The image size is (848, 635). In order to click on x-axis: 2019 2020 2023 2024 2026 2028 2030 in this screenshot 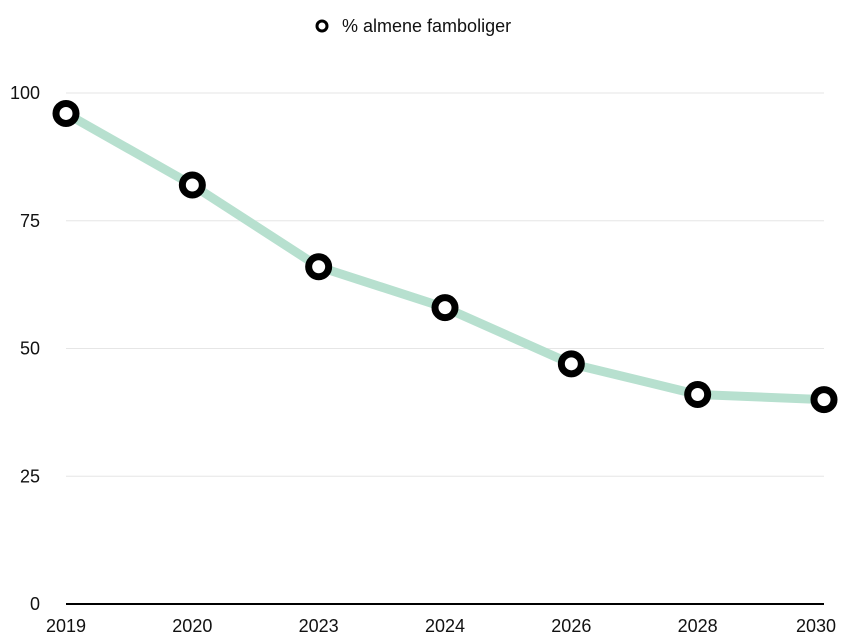, I will do `click(441, 625)`.